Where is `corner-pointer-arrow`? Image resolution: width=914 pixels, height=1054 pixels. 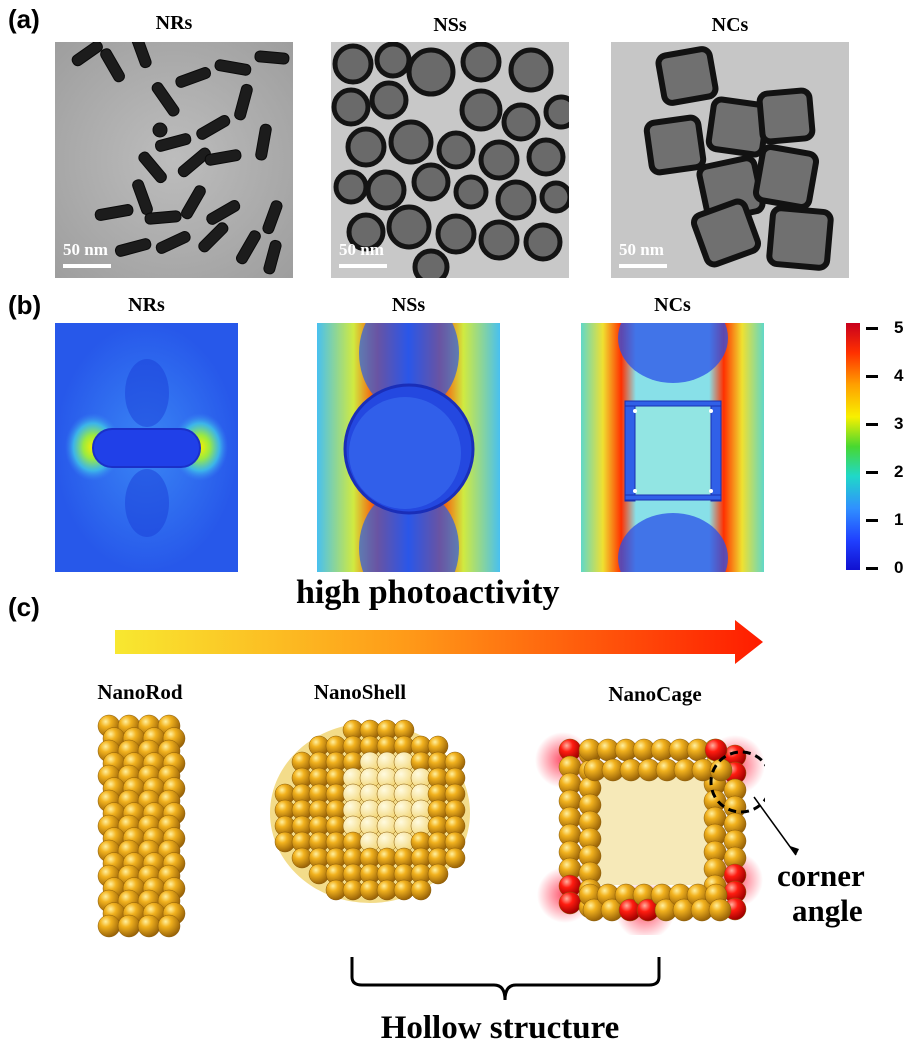
corner-pointer-arrow is located at coordinates (782, 830).